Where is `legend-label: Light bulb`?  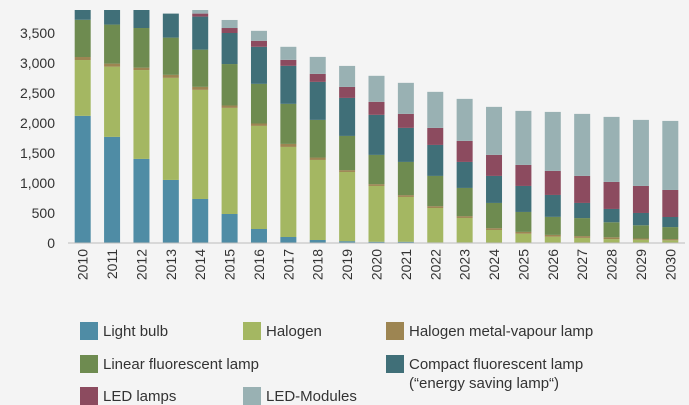
legend-label: Light bulb is located at coordinates (136, 331).